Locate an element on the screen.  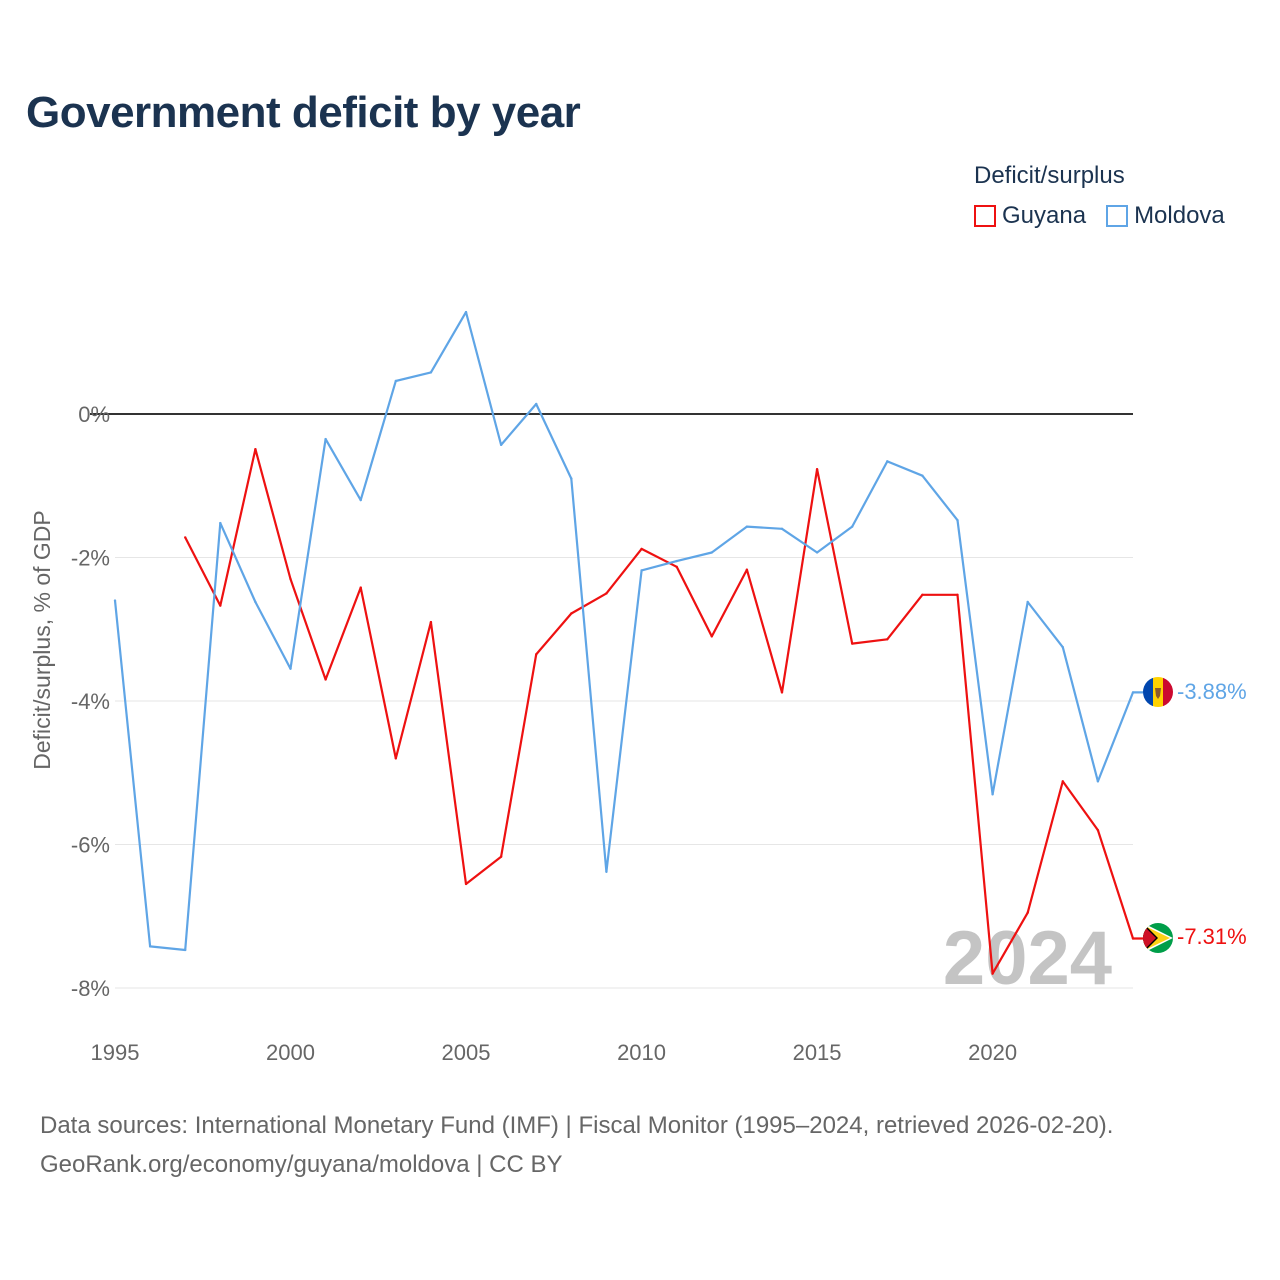
legend-label-guyana: Guyana is located at coordinates (1044, 215).